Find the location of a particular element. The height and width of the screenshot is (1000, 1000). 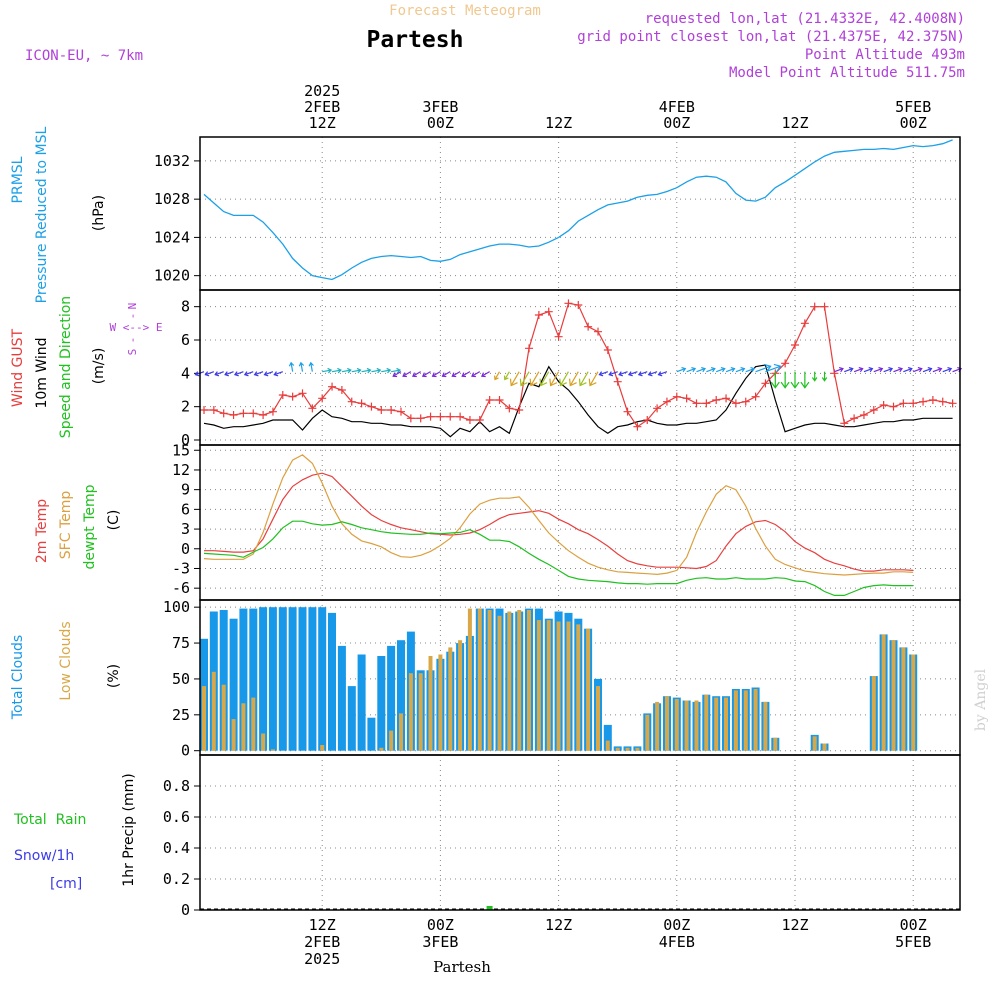

temperature-y-tick-label: 6 is located at coordinates (185, 509).